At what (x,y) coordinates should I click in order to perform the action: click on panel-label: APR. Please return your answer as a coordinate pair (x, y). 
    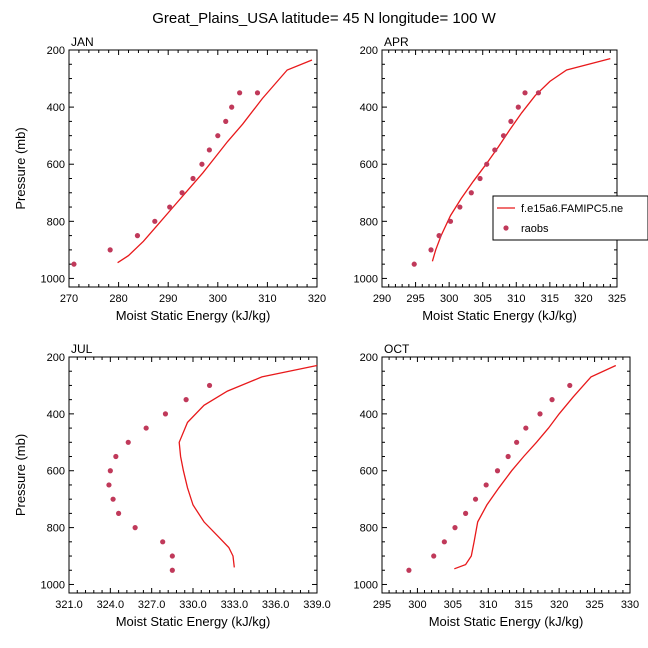
    Looking at the image, I should click on (396, 42).